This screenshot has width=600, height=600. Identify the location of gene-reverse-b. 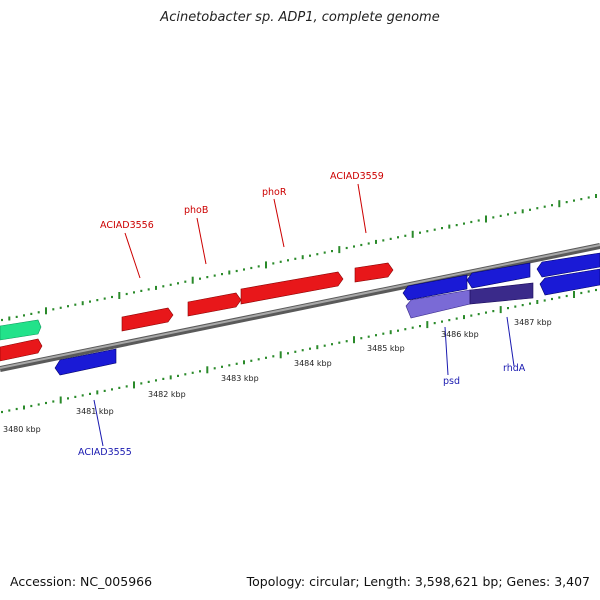
(498, 275).